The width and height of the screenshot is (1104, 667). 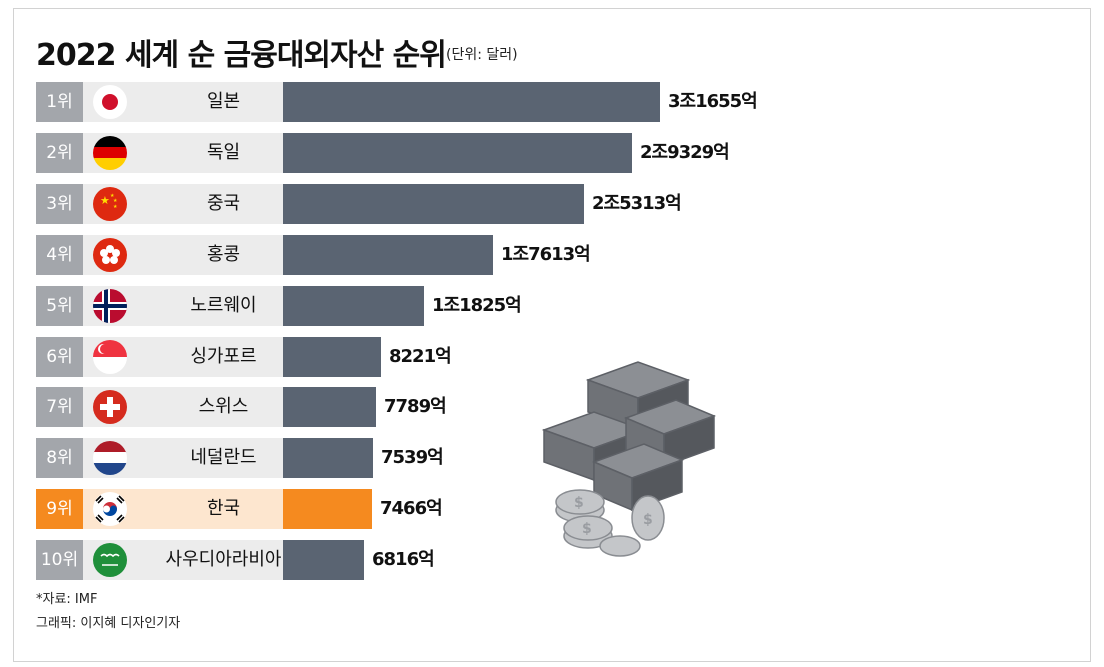 What do you see at coordinates (110, 254) in the screenshot?
I see `hong-kong-flag-icon` at bounding box center [110, 254].